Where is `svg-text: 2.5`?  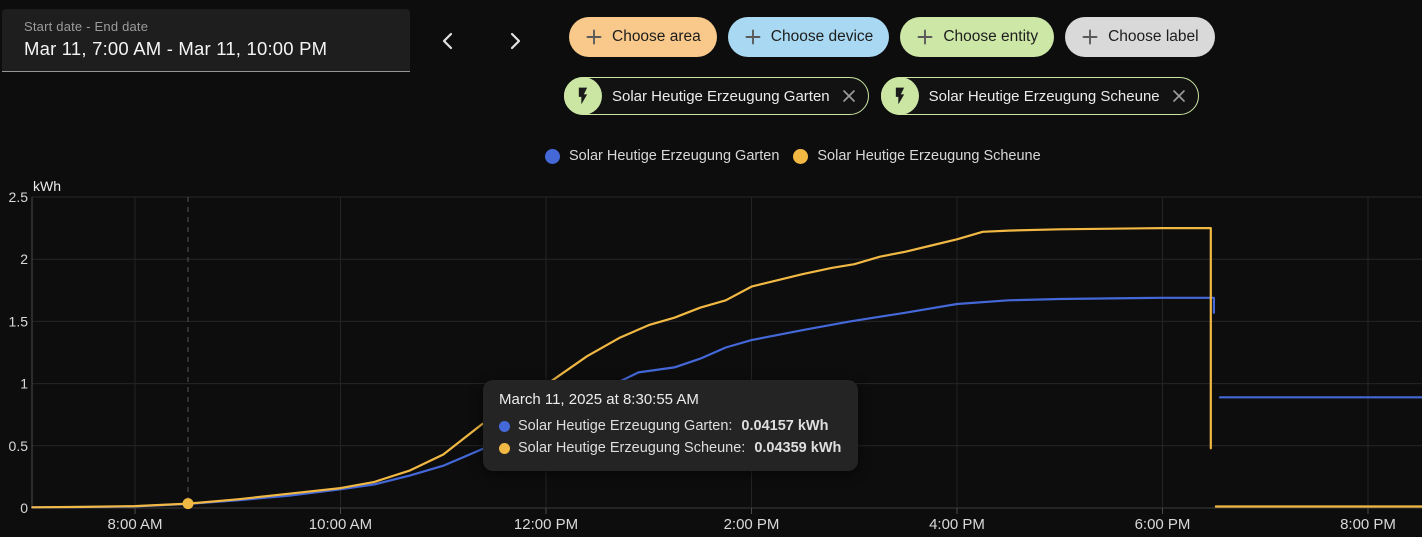
svg-text: 2.5 is located at coordinates (19, 197).